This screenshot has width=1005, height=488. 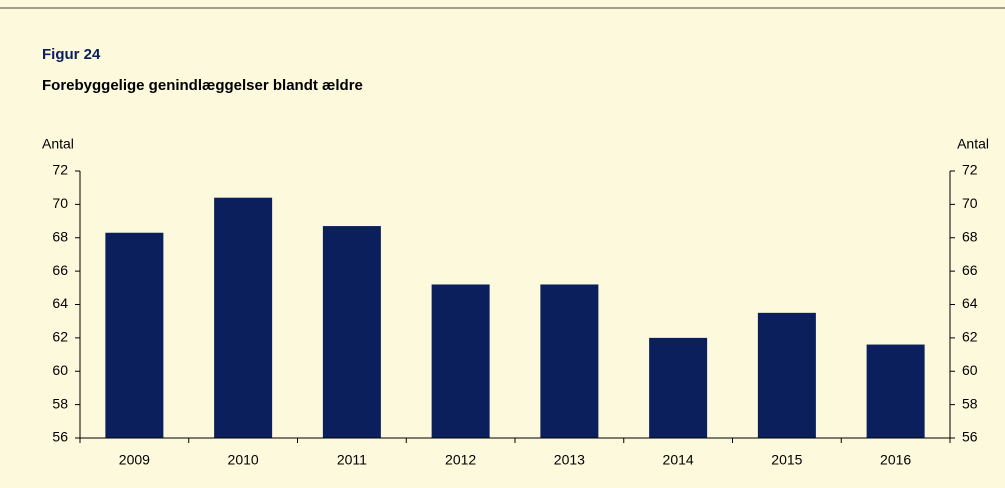 What do you see at coordinates (460, 460) in the screenshot?
I see `x-tick-label: 2012` at bounding box center [460, 460].